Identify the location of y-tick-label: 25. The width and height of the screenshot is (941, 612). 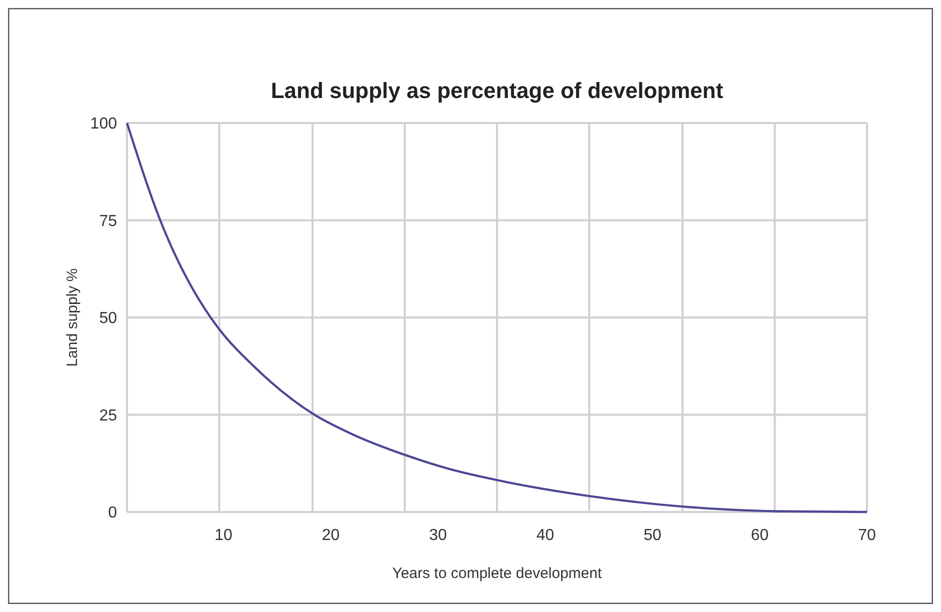
(108, 415).